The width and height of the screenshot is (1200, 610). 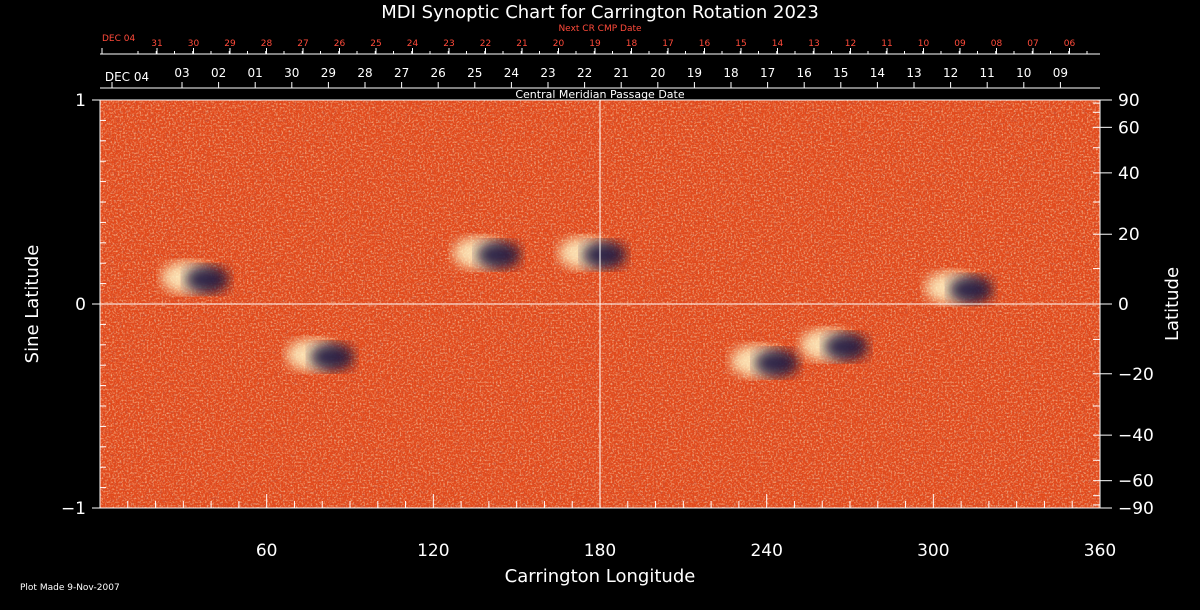 I want to click on x-tick-label: 60, so click(x=267, y=551).